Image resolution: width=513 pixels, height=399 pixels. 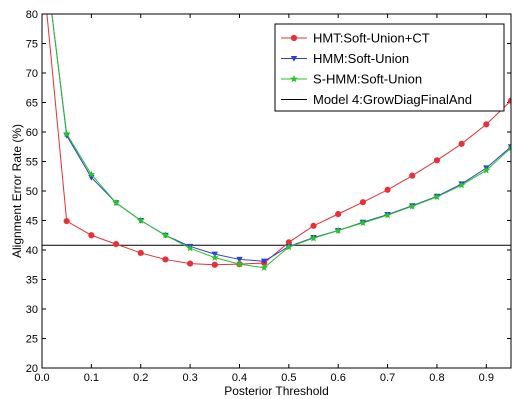 What do you see at coordinates (32, 222) in the screenshot?
I see `y-tick-label: 45` at bounding box center [32, 222].